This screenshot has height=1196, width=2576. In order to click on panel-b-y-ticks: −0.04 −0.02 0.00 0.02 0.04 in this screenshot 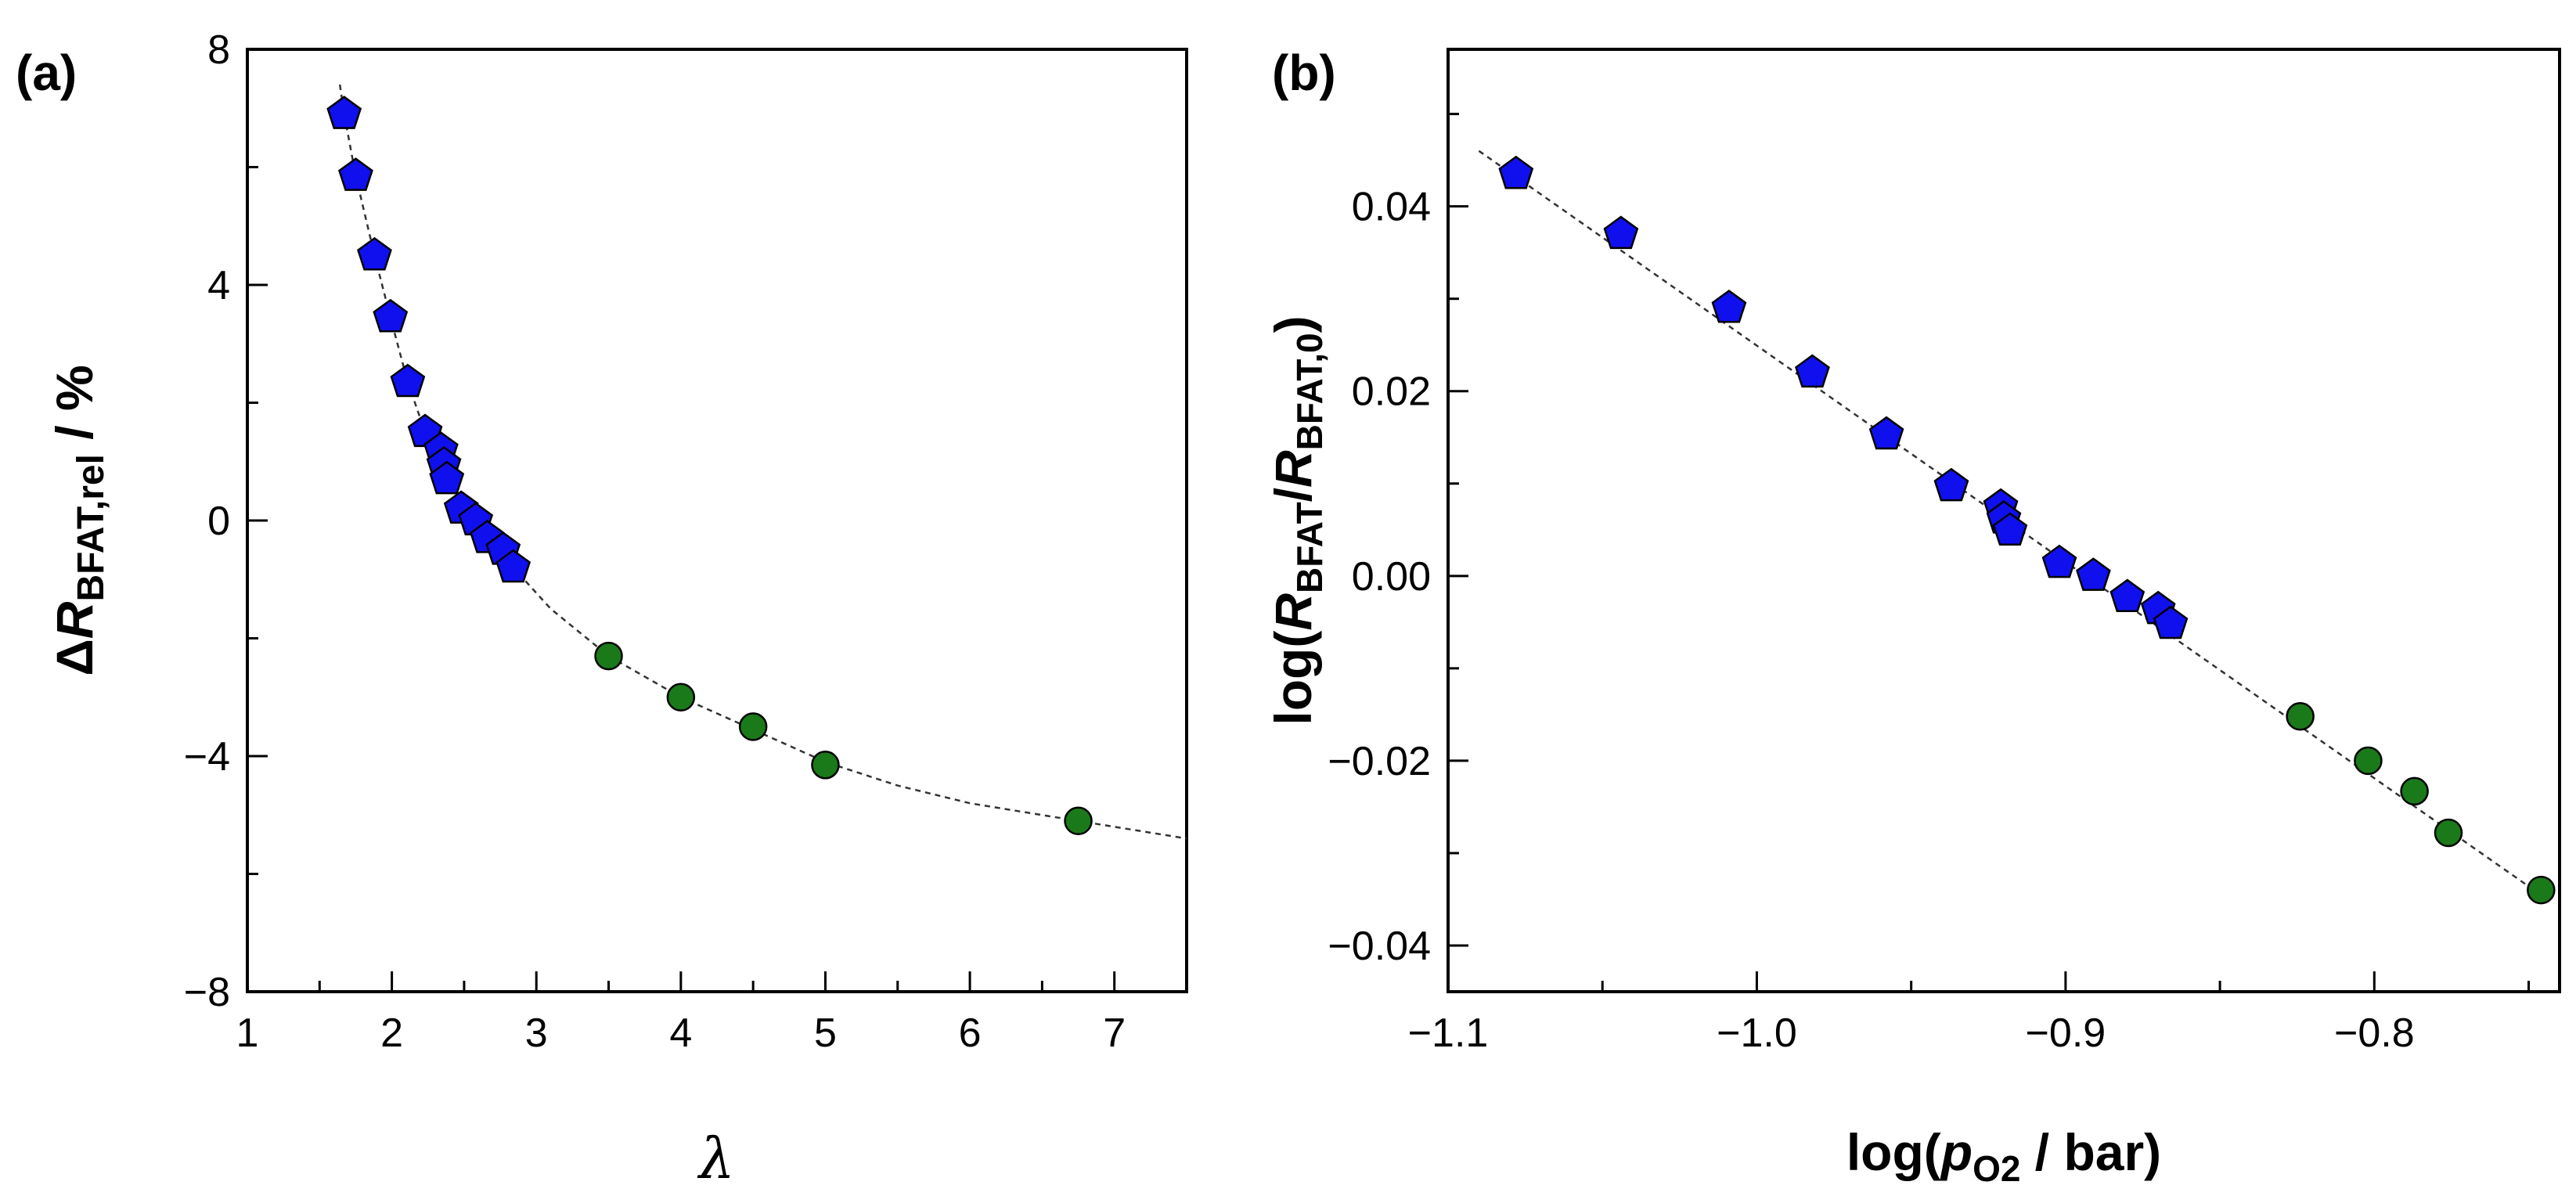, I will do `click(1398, 541)`.